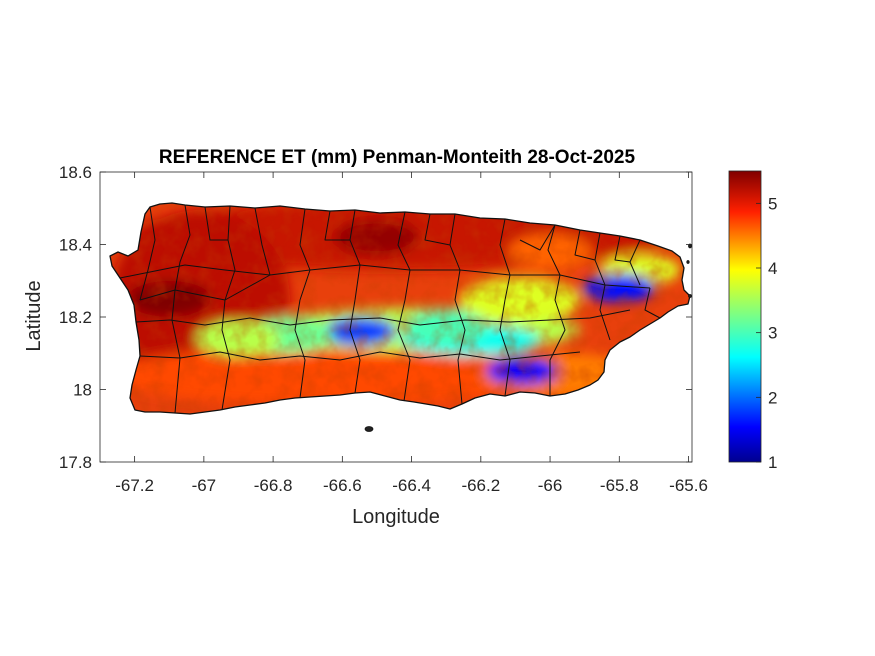 This screenshot has width=875, height=656. Describe the element at coordinates (772, 397) in the screenshot. I see `colorbar-tick-label: 2` at that location.